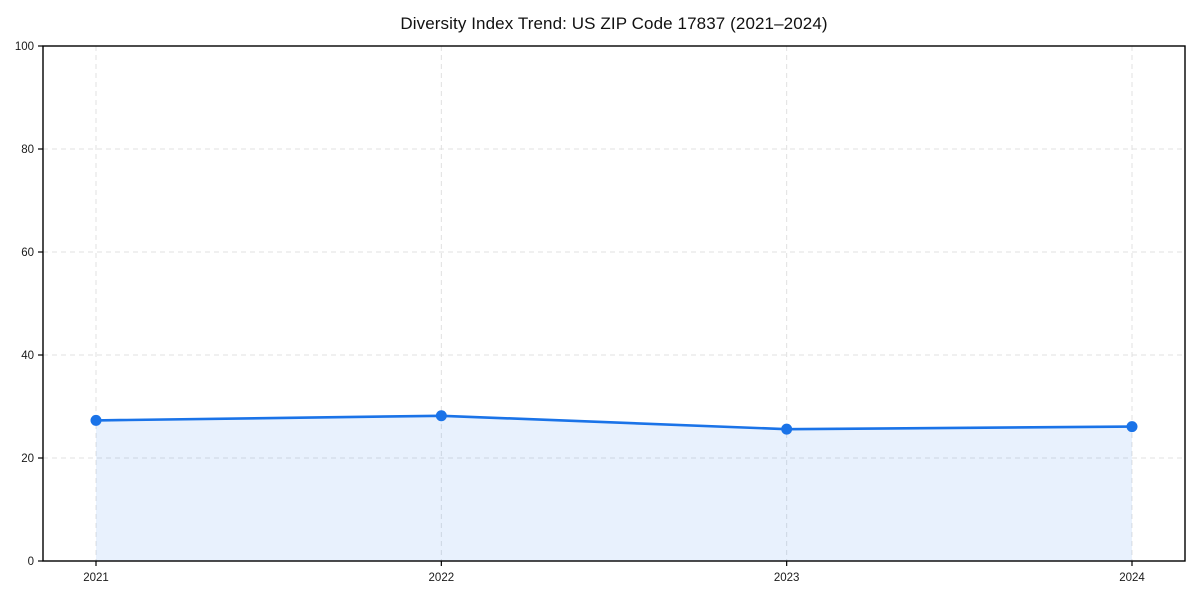  What do you see at coordinates (27, 459) in the screenshot?
I see `y-tick-label: 20` at bounding box center [27, 459].